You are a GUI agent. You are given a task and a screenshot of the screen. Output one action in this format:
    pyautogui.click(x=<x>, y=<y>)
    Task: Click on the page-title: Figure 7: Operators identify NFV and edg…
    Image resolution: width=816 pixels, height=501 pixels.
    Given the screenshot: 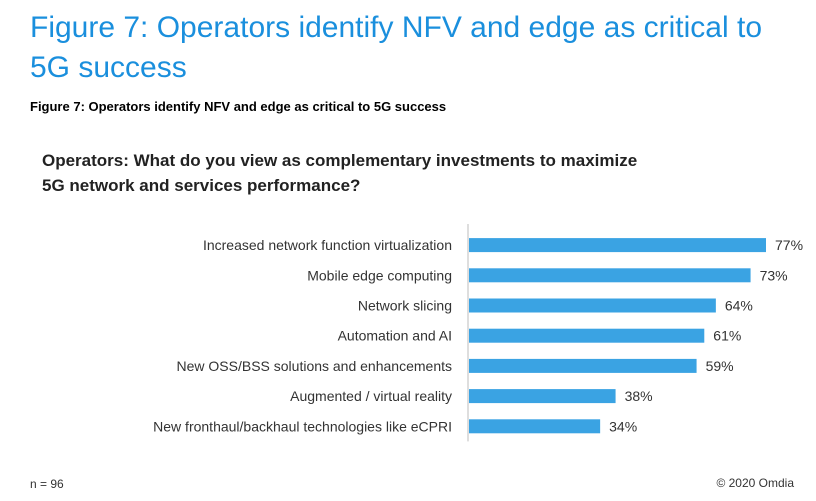 What is the action you would take?
    pyautogui.click(x=396, y=47)
    